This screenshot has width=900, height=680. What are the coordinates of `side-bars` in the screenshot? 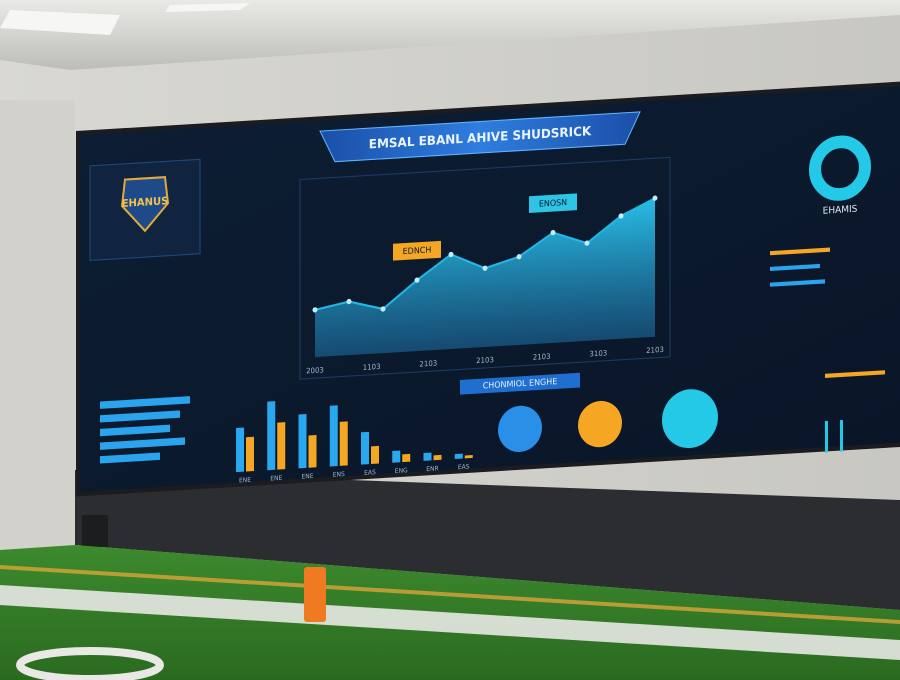 It's located at (145, 430).